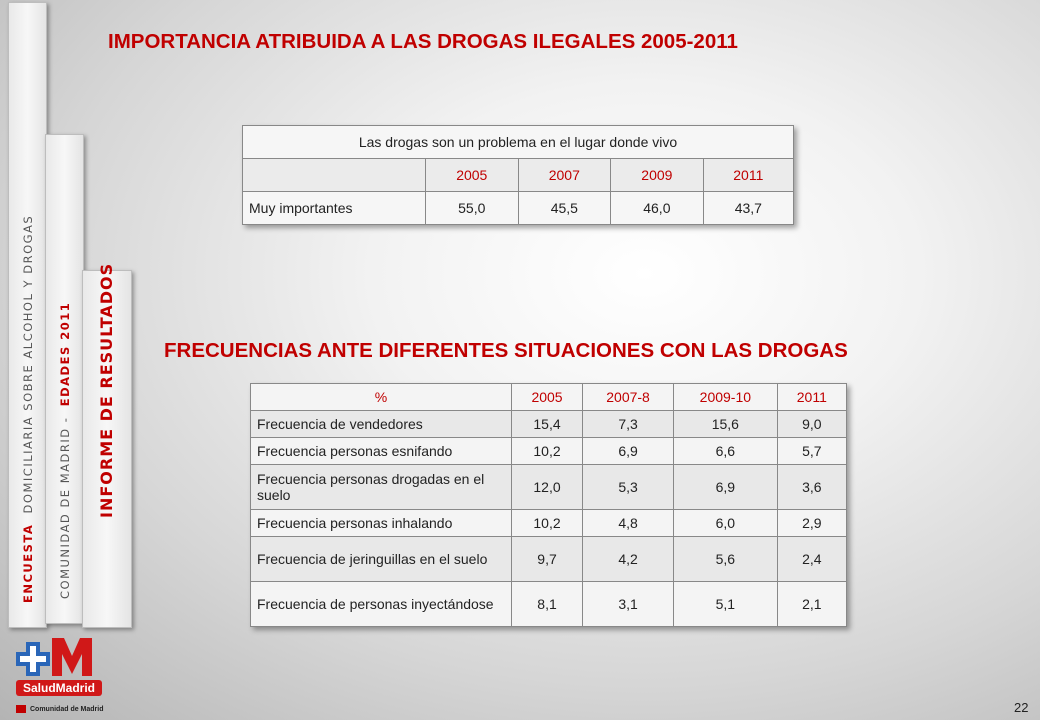  Describe the element at coordinates (472, 208) in the screenshot. I see `cell-value: 55,0` at that location.